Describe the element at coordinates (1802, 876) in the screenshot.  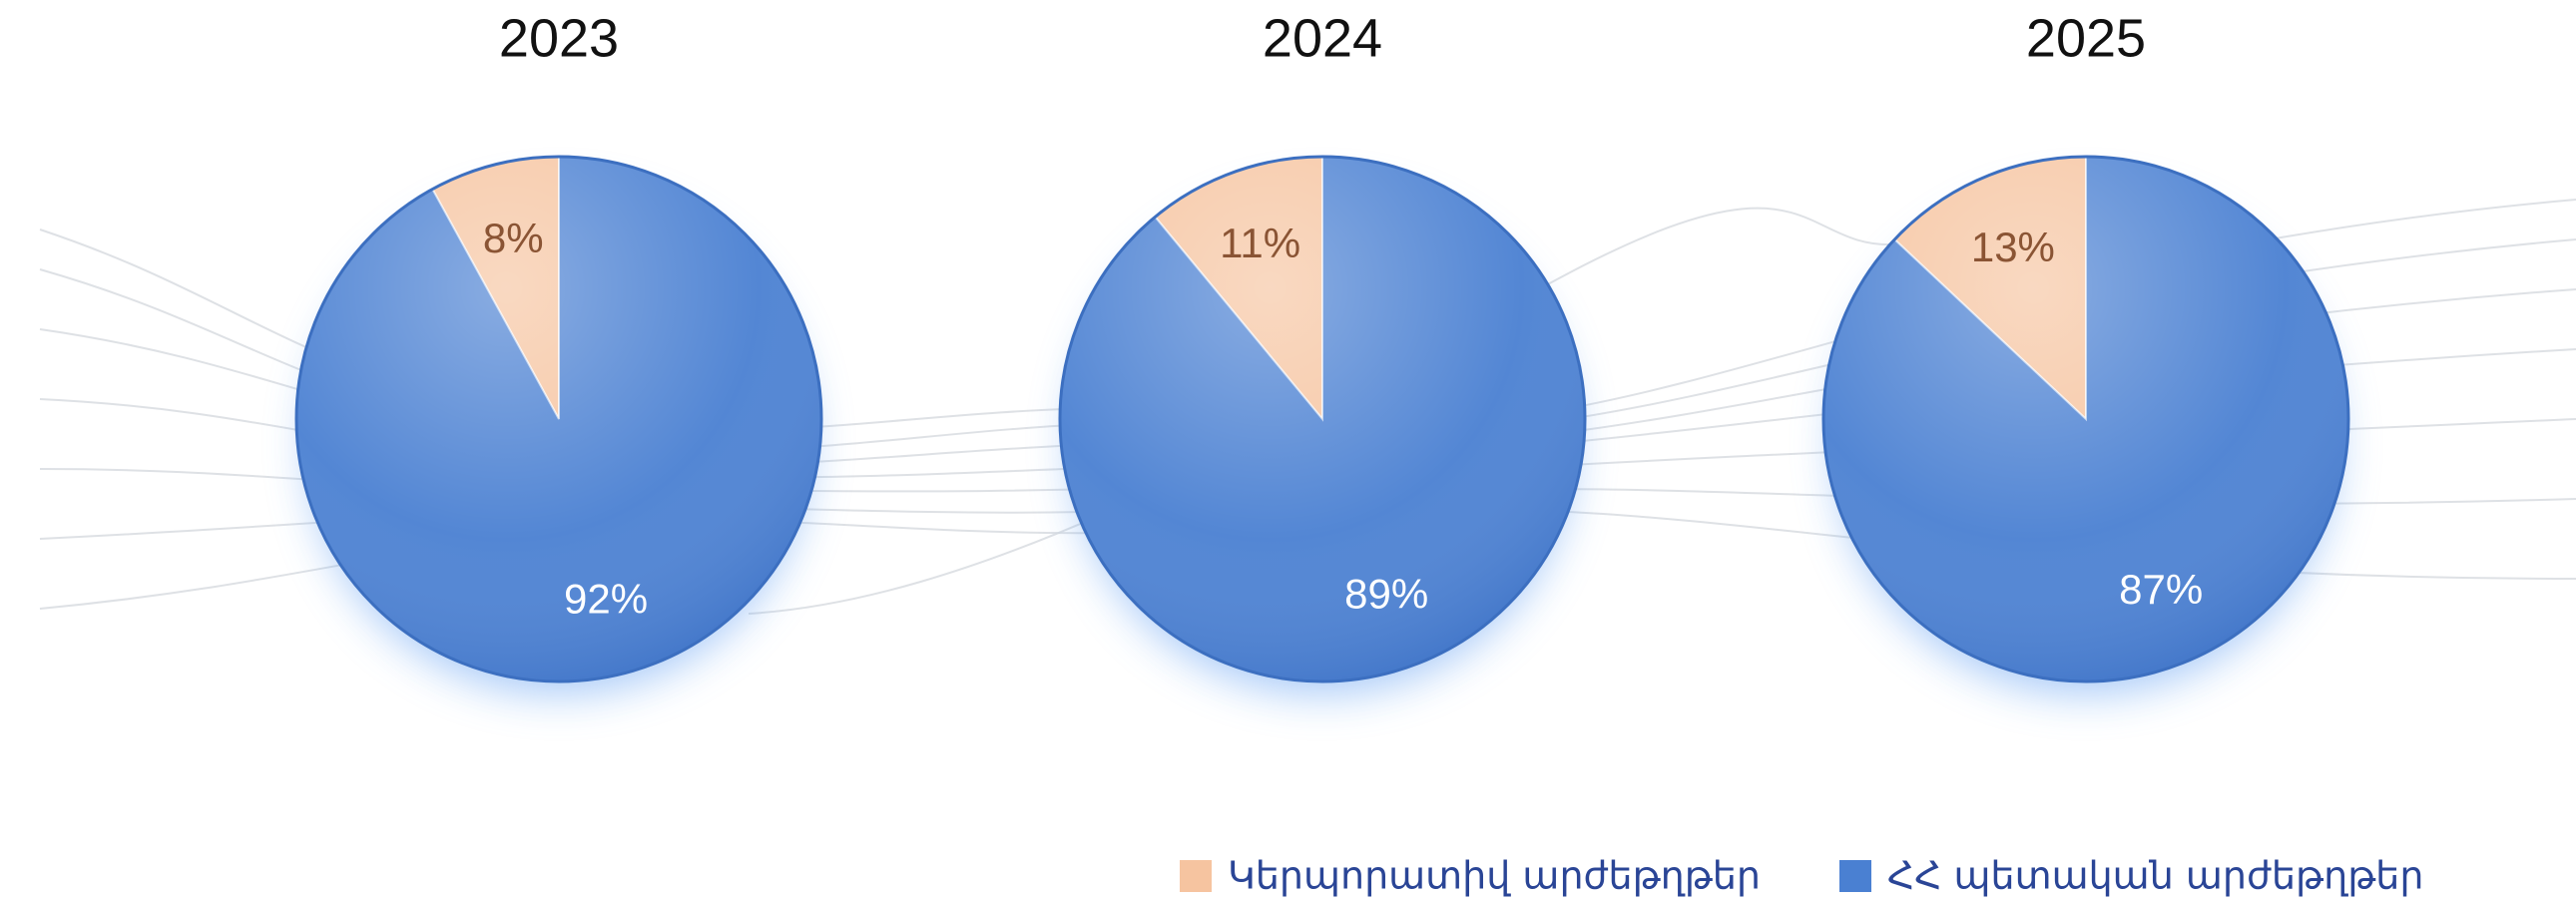
I see `legend: Կերպորատիվ արժեթղթեր ՀՀ պետական արժեթղթեր` at that location.